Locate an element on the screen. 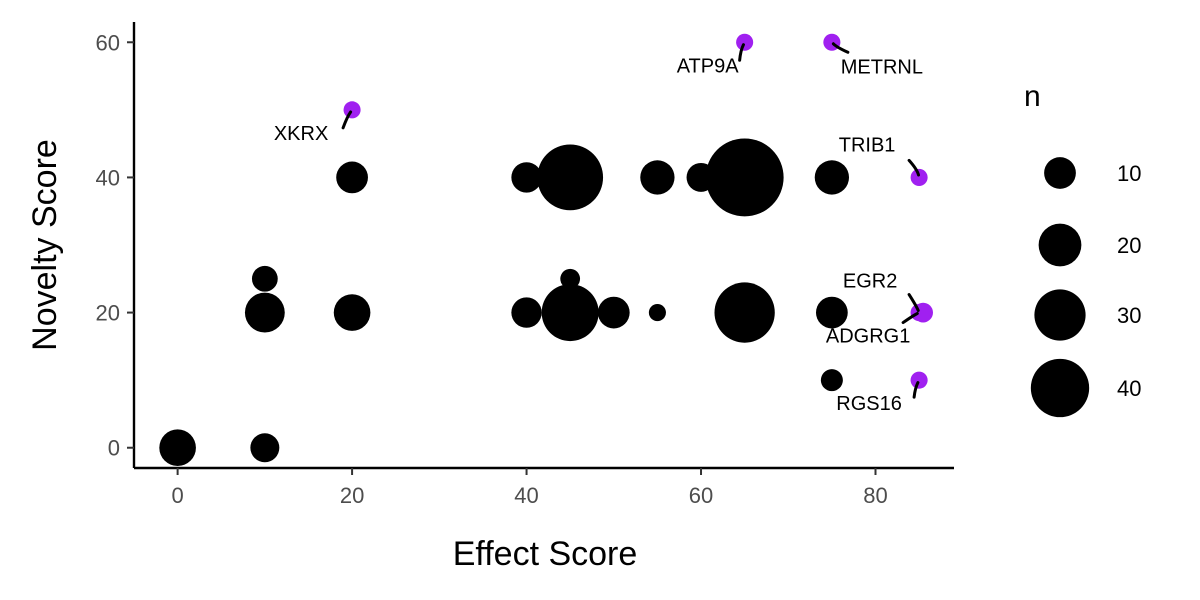 This screenshot has width=1200, height=600. legend-label: 30 is located at coordinates (1129, 315).